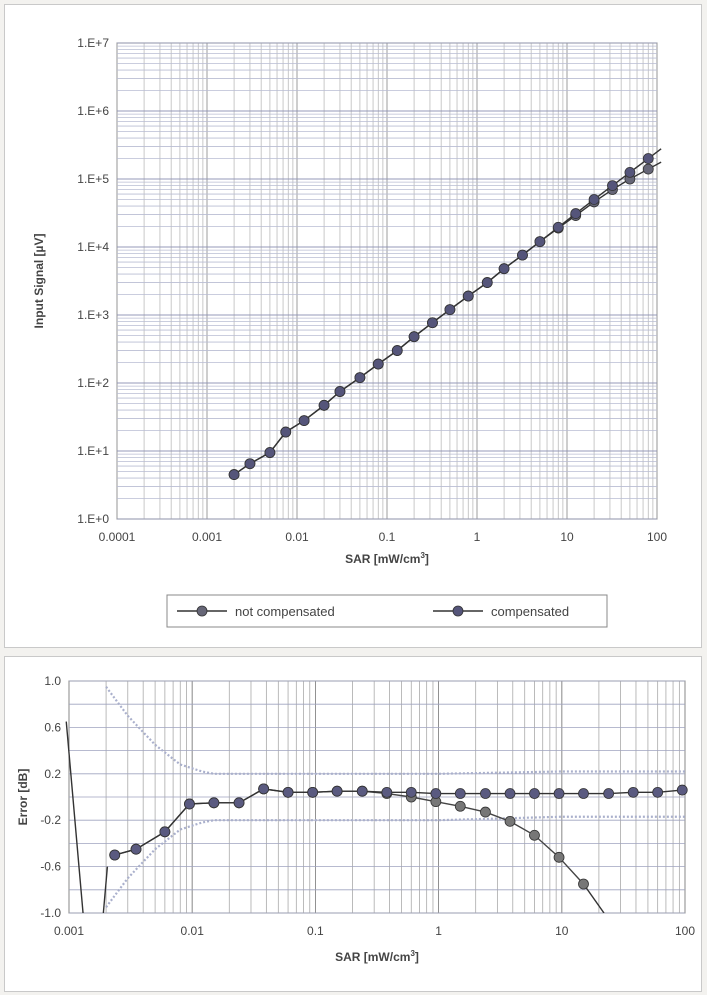  What do you see at coordinates (193, 931) in the screenshot?
I see `x-tick-label: 0.01` at bounding box center [193, 931].